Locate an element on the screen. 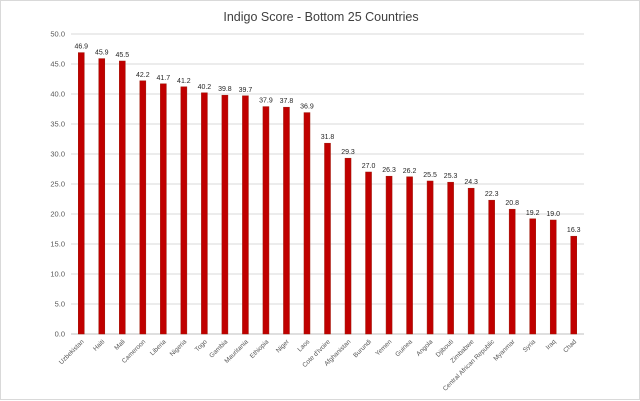  y-tick-label: 45.0 is located at coordinates (57, 64).